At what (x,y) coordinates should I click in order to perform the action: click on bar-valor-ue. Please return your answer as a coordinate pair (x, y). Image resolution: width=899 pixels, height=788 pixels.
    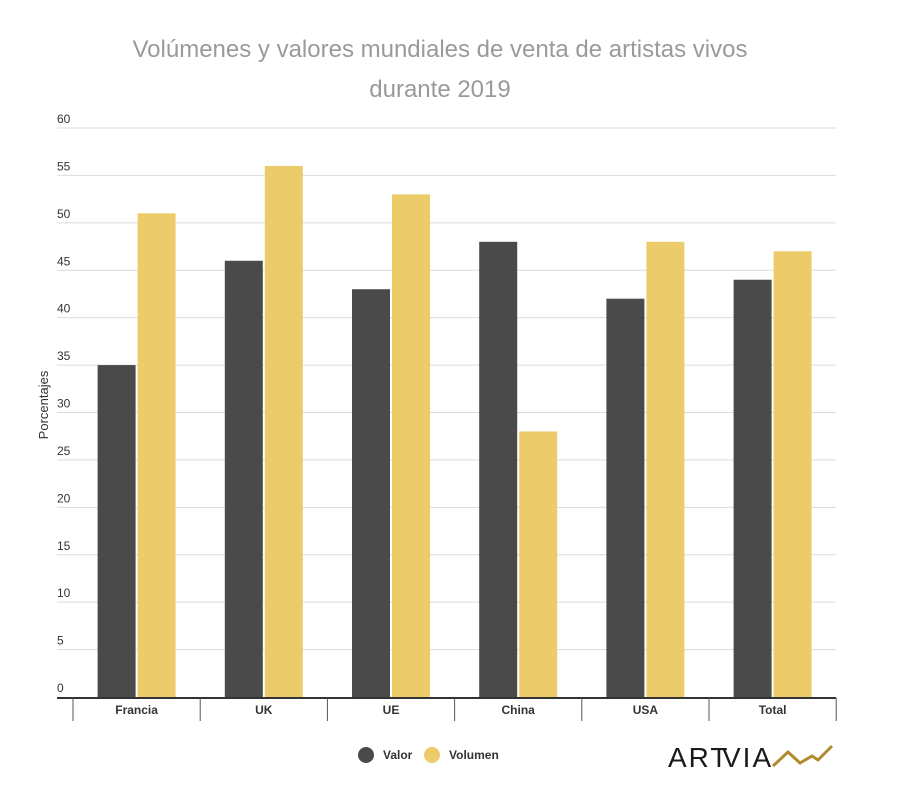
    Looking at the image, I should click on (371, 493).